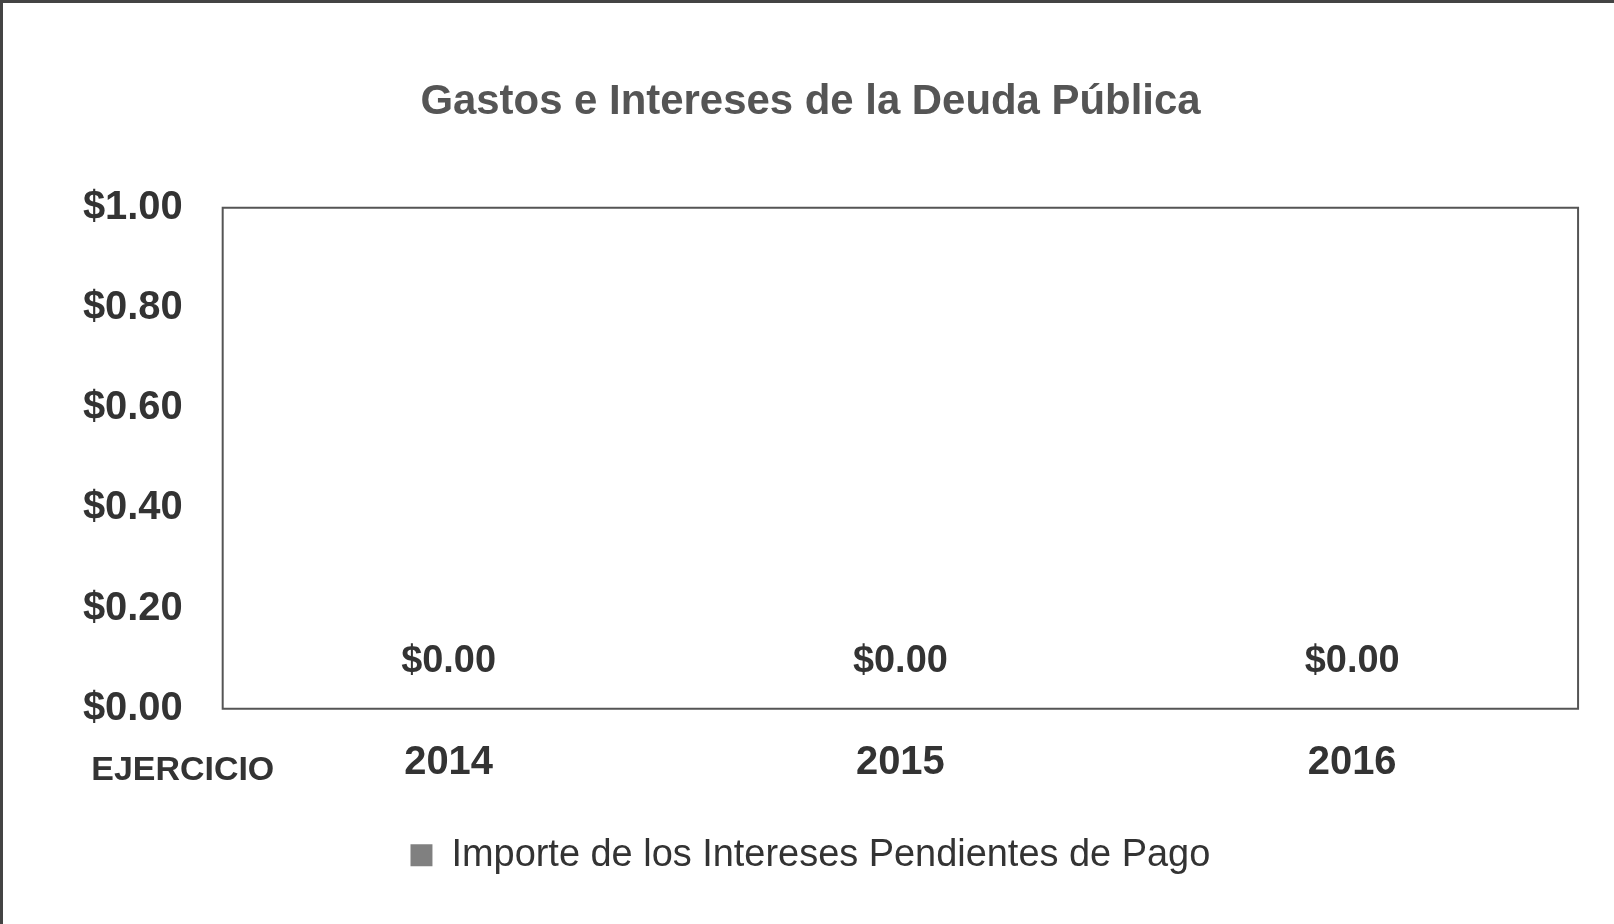 The width and height of the screenshot is (1614, 924). Describe the element at coordinates (900, 759) in the screenshot. I see `x-tick-label: 2015` at that location.